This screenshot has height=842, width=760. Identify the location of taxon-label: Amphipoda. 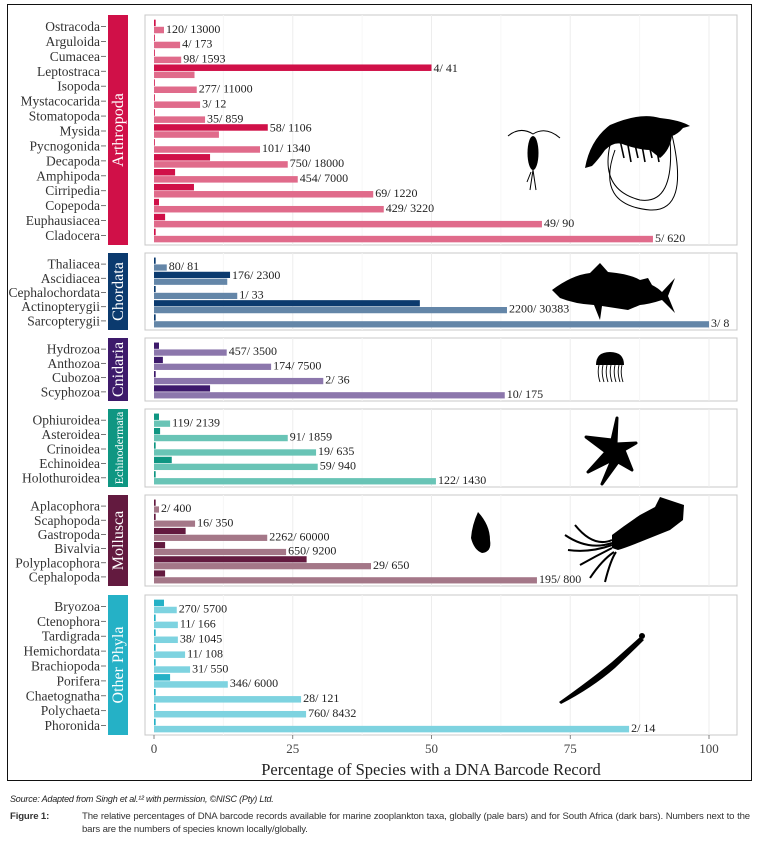
(68, 175).